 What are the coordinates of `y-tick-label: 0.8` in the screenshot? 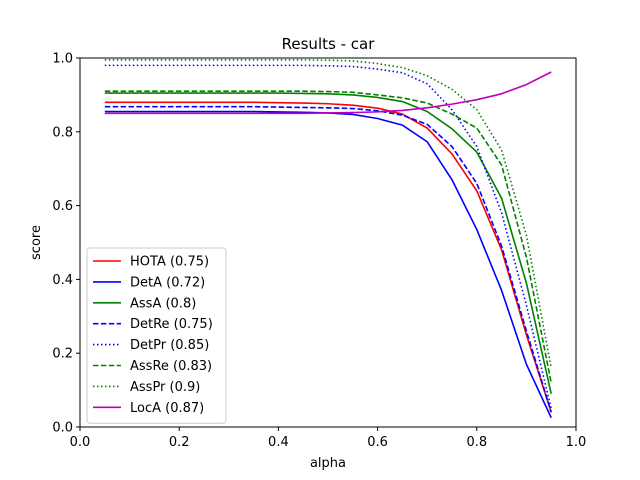 It's located at (62, 132).